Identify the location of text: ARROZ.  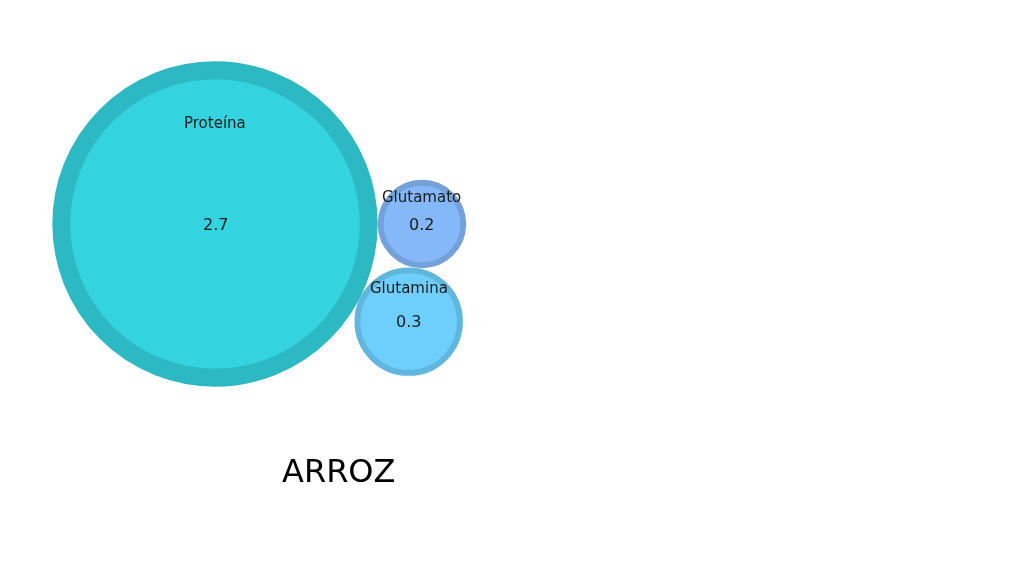
(339, 471).